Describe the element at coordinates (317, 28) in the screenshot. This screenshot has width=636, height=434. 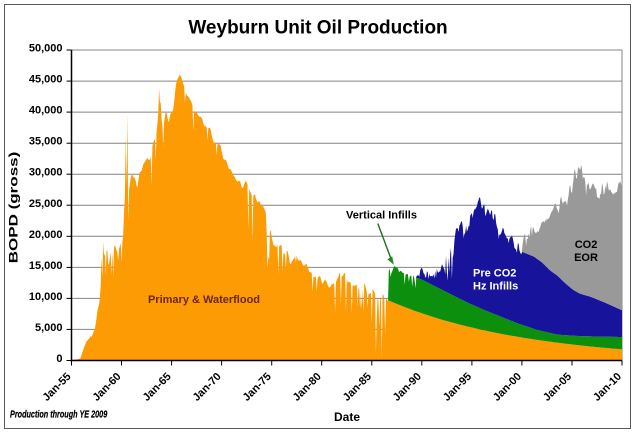
I see `svg-text: Weyburn Unit Oil Production` at that location.